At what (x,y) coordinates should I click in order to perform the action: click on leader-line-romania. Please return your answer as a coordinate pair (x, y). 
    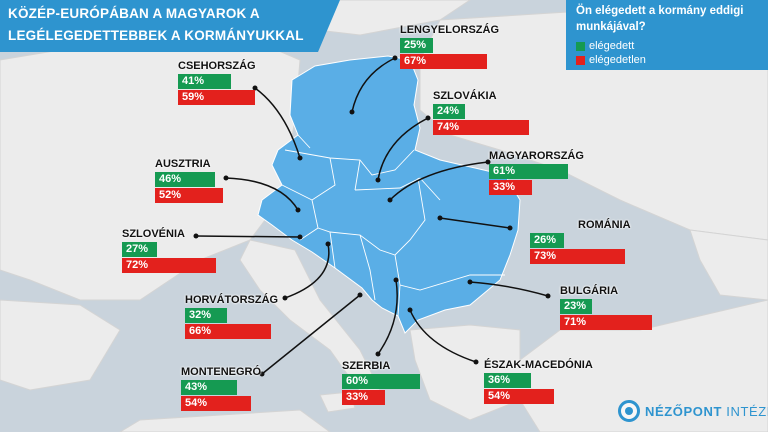
    Looking at the image, I should click on (475, 223).